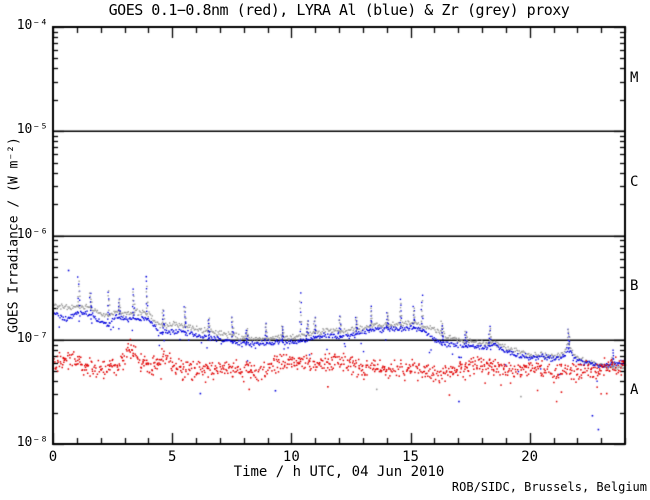 The image size is (650, 500). Describe the element at coordinates (32, 338) in the screenshot. I see `y-tick-label: 10⁻⁷` at that location.